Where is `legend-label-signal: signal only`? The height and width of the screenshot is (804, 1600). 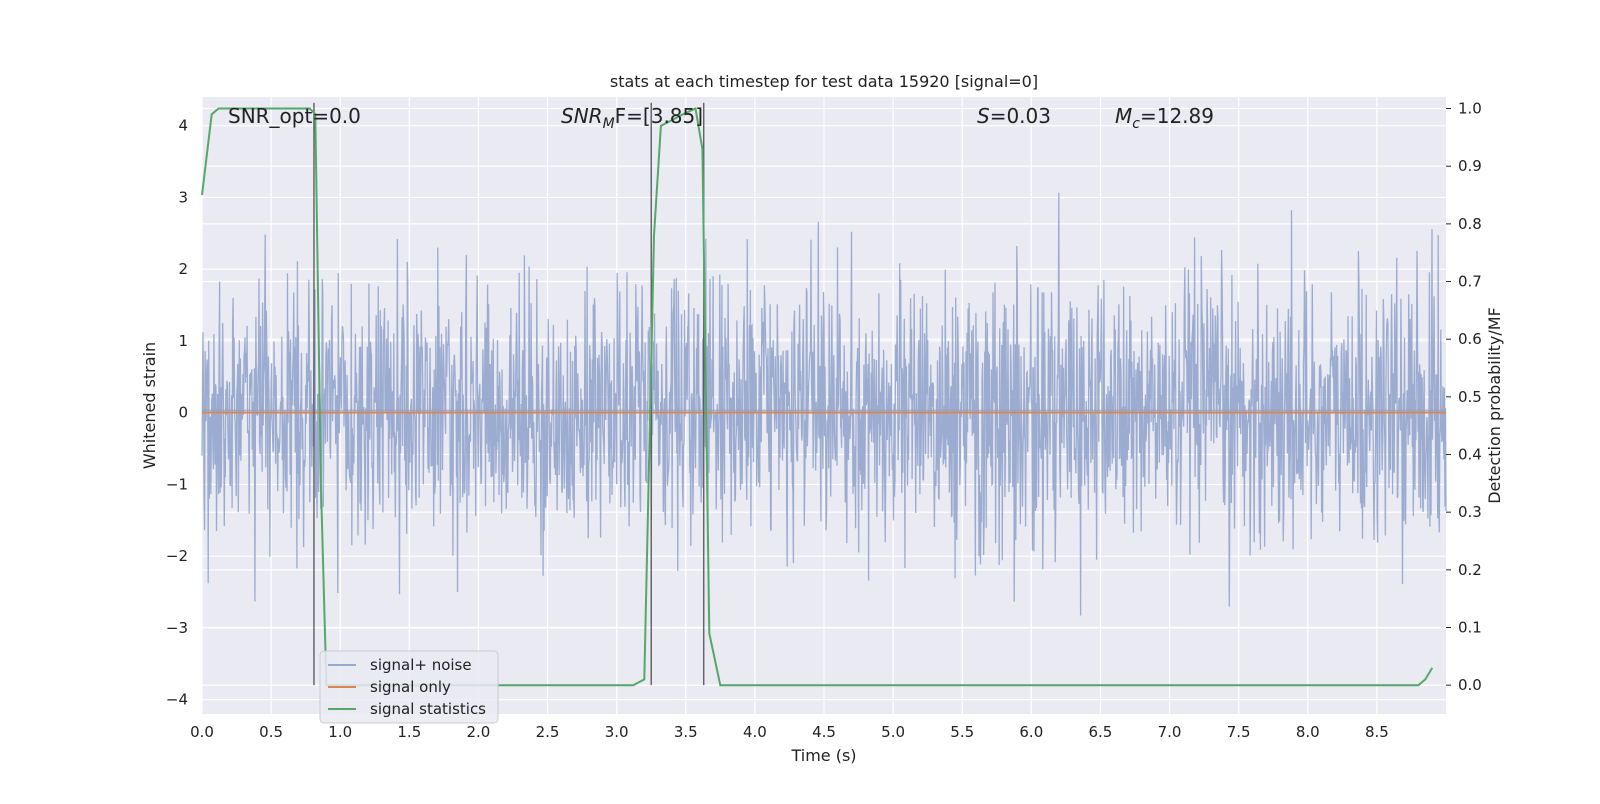
legend-label-signal: signal only is located at coordinates (410, 687).